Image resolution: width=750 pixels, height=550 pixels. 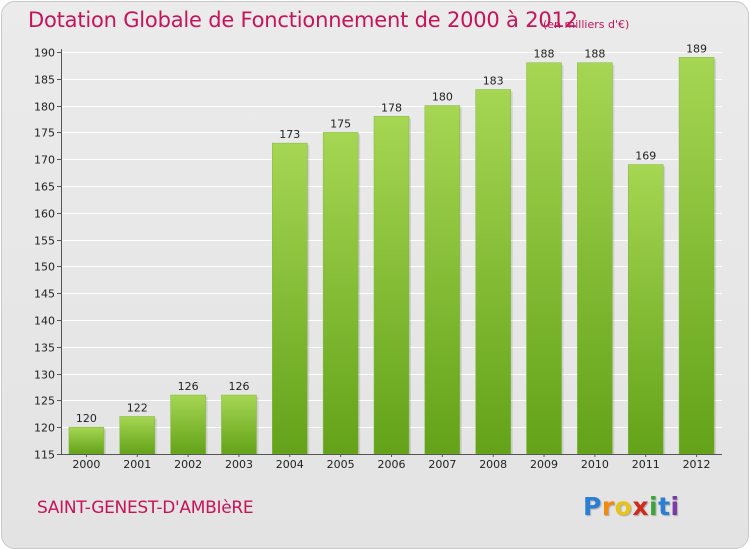 I want to click on data-label: 175, so click(x=340, y=123).